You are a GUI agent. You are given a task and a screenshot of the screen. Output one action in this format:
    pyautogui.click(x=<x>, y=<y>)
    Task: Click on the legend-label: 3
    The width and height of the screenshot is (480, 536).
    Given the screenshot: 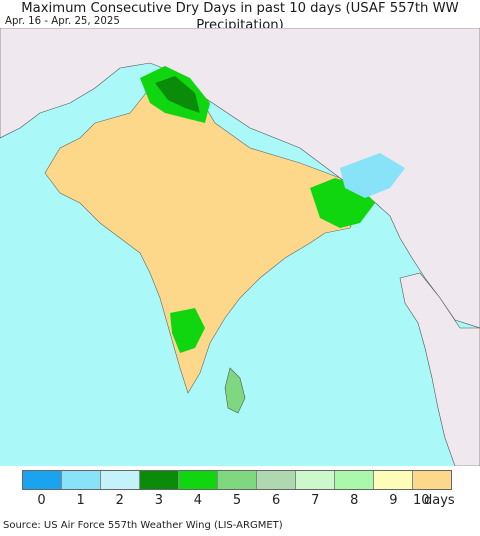 What is the action you would take?
    pyautogui.click(x=158, y=500)
    